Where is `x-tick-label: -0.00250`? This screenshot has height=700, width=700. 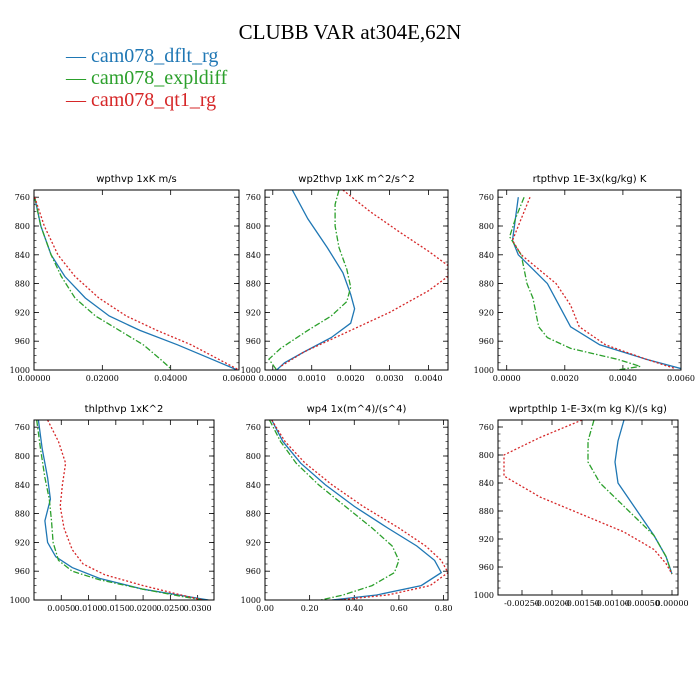
x-tick-label: -0.00250 is located at coordinates (522, 603).